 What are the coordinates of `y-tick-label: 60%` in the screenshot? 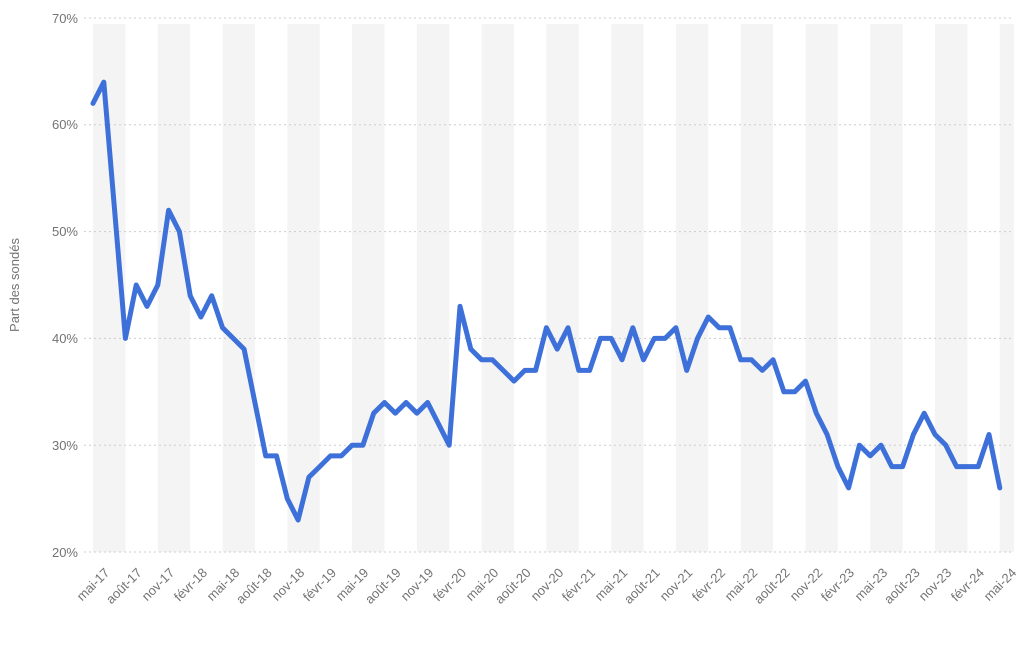 It's located at (64, 125).